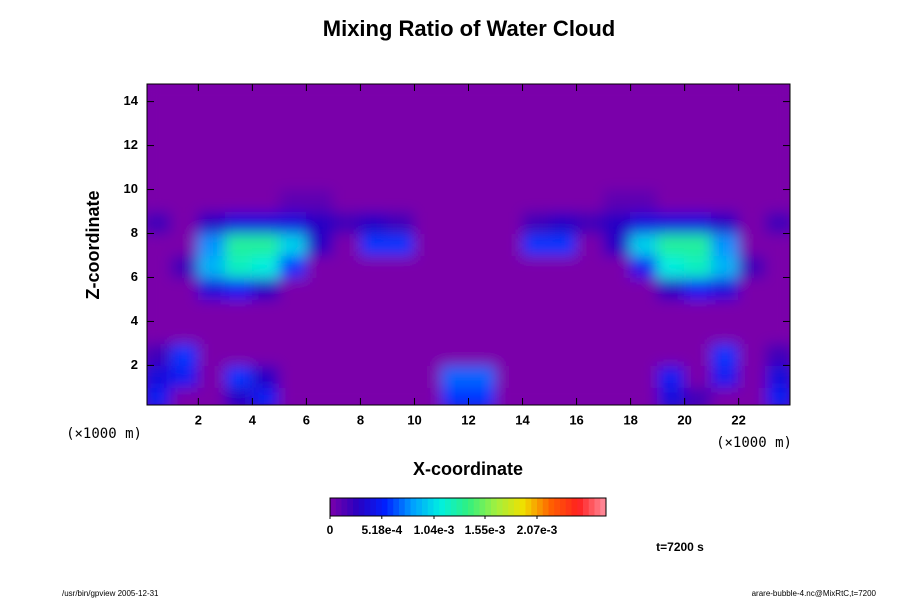 This screenshot has height=600, width=900. I want to click on chart-title: Mixing Ratio of Water Cloud, so click(469, 28).